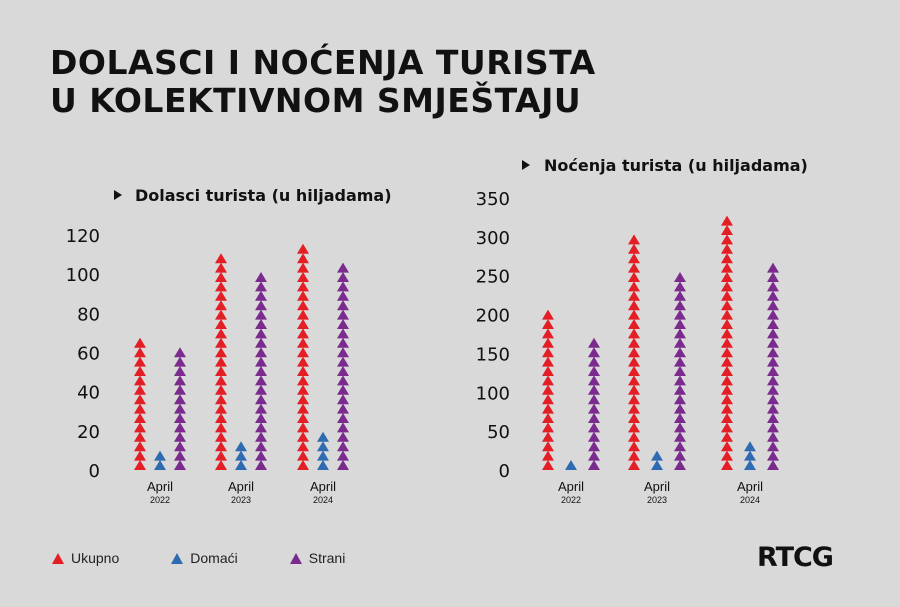 The image size is (900, 607). Describe the element at coordinates (83, 236) in the screenshot. I see `y-tick-label: 120` at that location.